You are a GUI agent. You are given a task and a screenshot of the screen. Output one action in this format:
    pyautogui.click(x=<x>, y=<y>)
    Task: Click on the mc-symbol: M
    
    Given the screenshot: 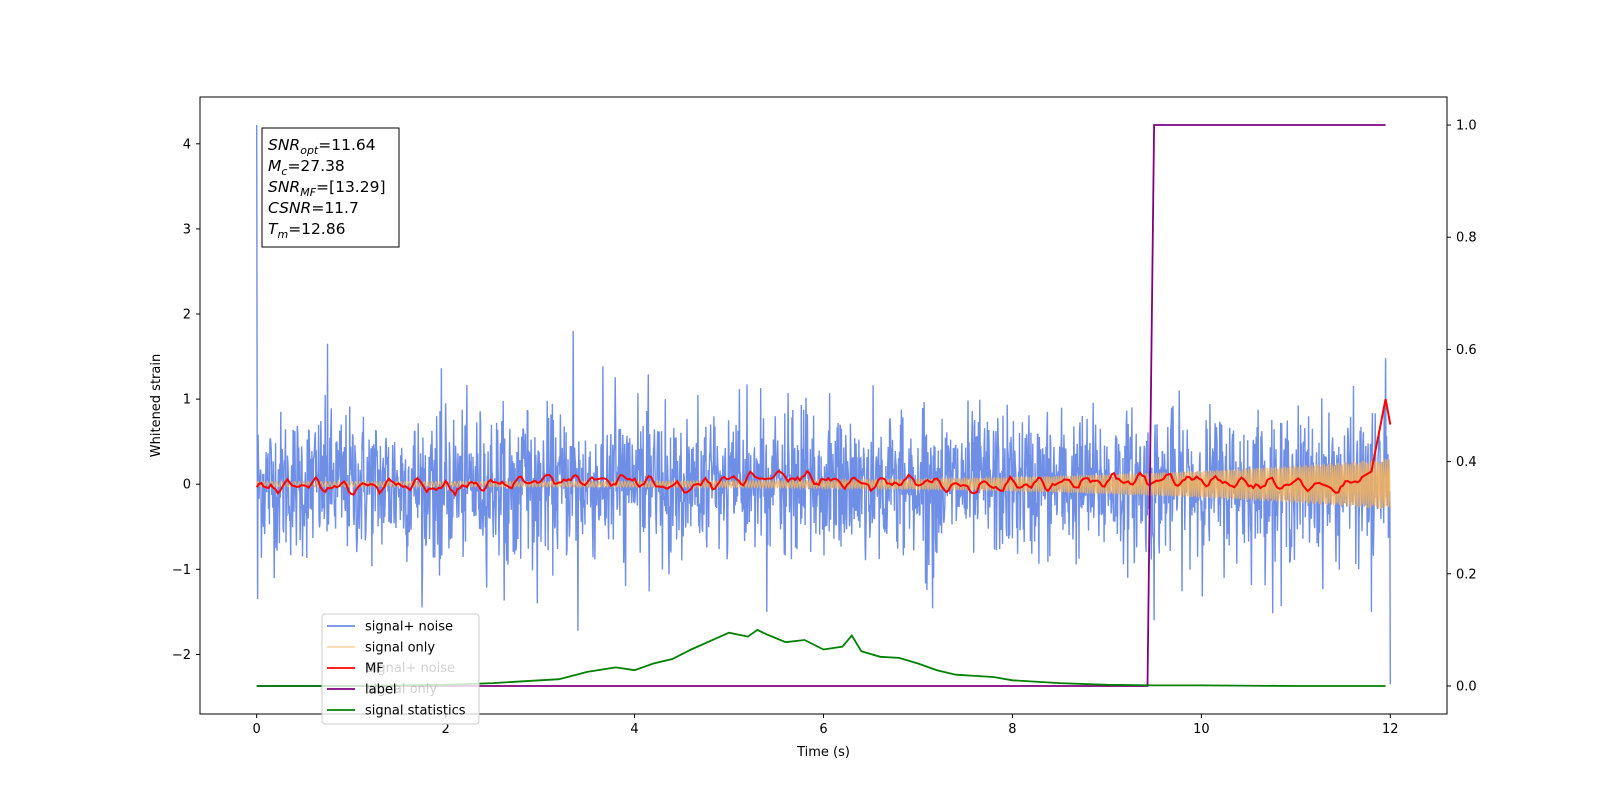 What is the action you would take?
    pyautogui.click(x=274, y=166)
    